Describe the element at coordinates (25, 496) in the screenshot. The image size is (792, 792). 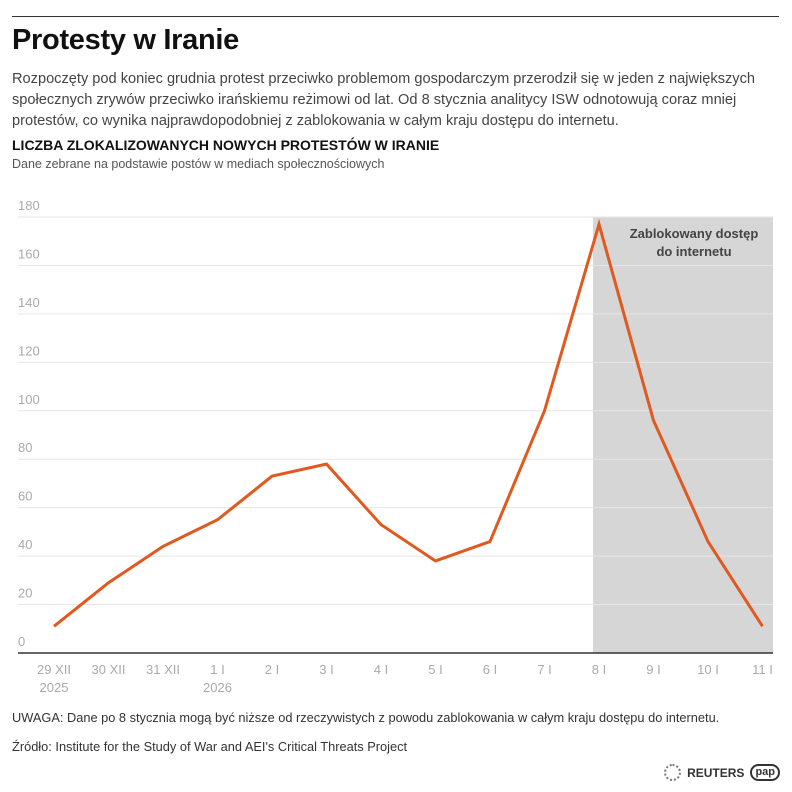
I see `y-tick-label: 60` at that location.